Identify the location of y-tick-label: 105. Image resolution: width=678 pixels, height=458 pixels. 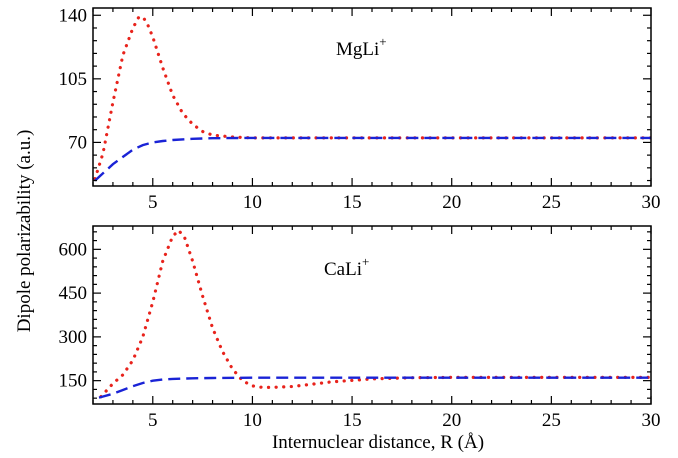
(73, 79).